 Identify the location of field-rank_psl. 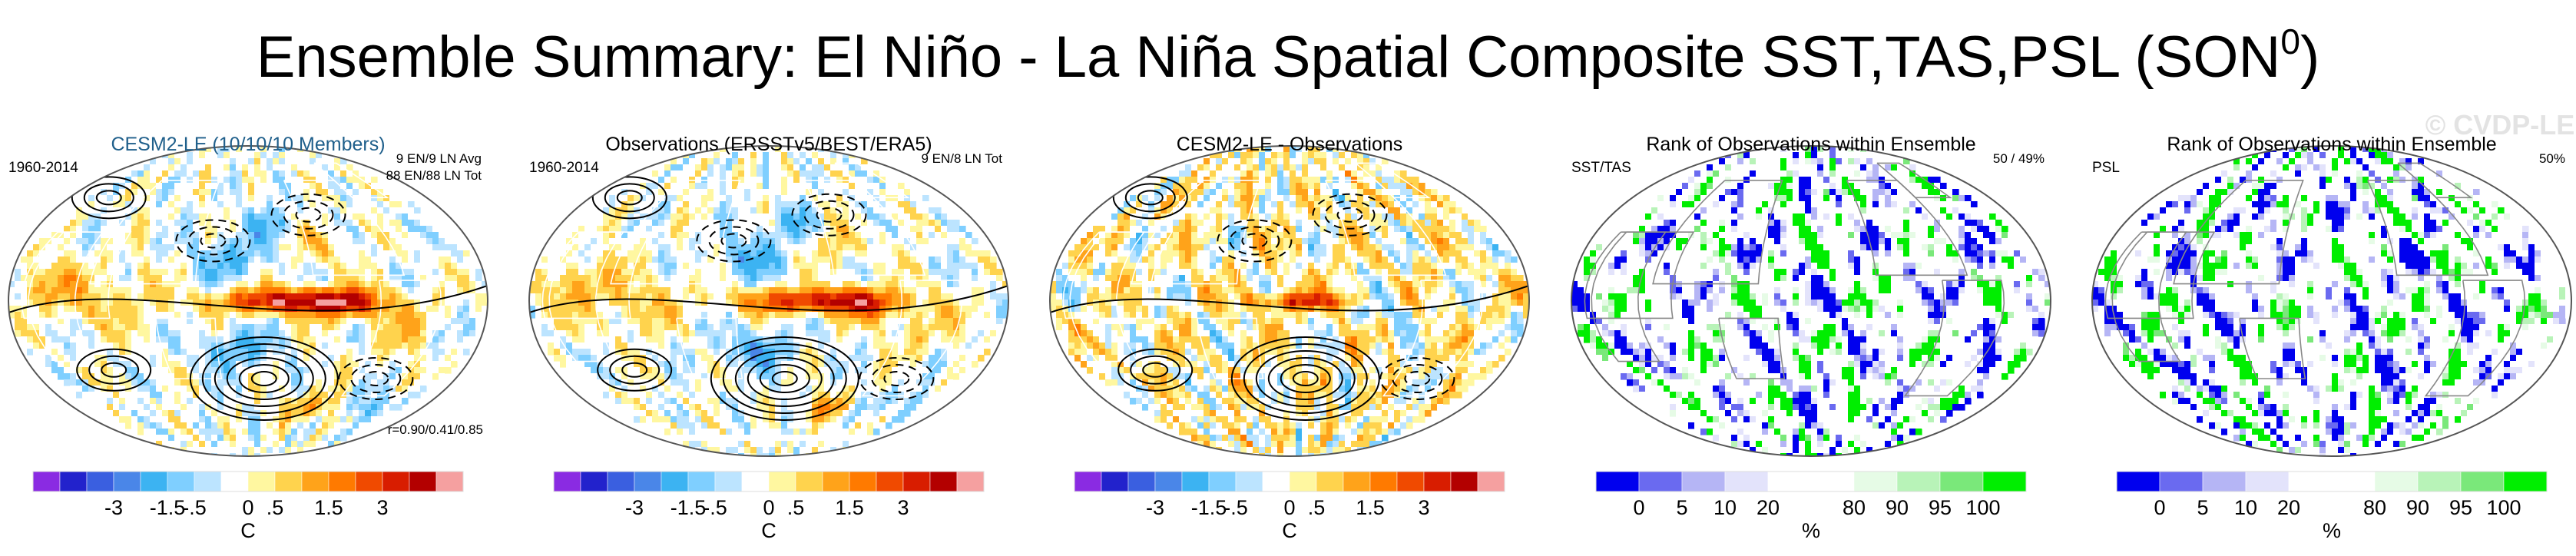
(2331, 301).